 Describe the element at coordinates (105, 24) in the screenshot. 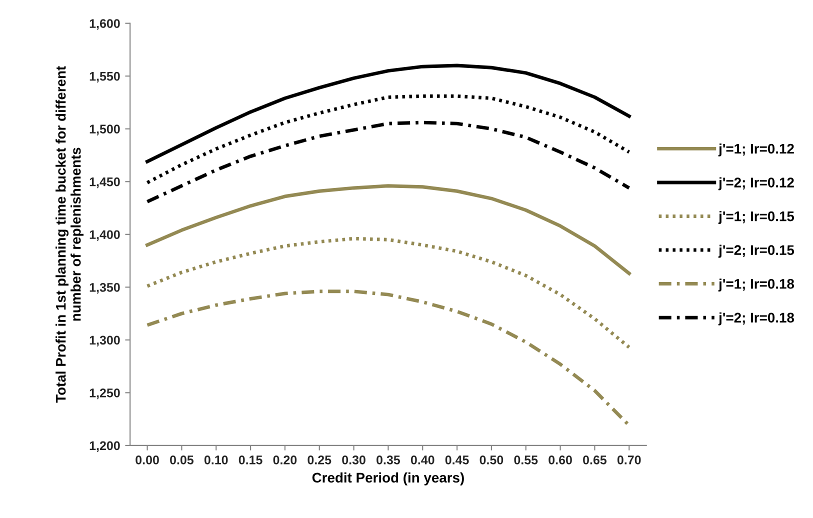

I see `y-tick-label: 1,600` at that location.